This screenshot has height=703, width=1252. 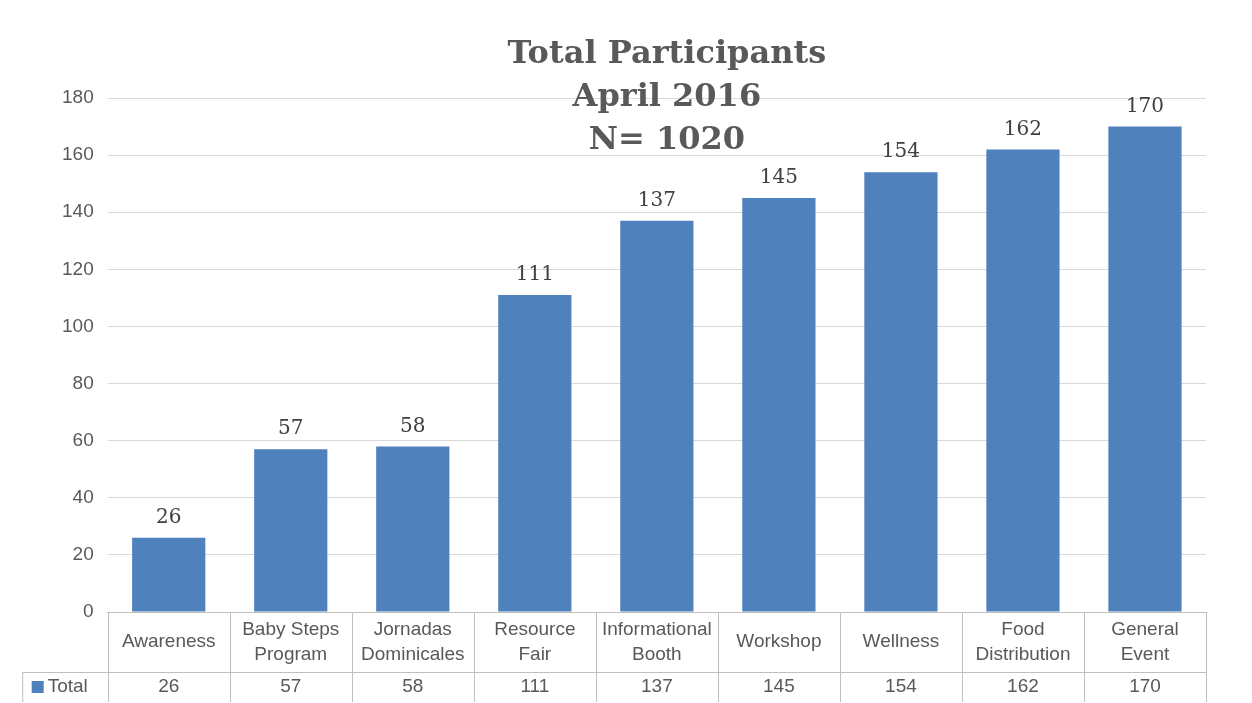 What do you see at coordinates (779, 686) in the screenshot?
I see `text: 145` at bounding box center [779, 686].